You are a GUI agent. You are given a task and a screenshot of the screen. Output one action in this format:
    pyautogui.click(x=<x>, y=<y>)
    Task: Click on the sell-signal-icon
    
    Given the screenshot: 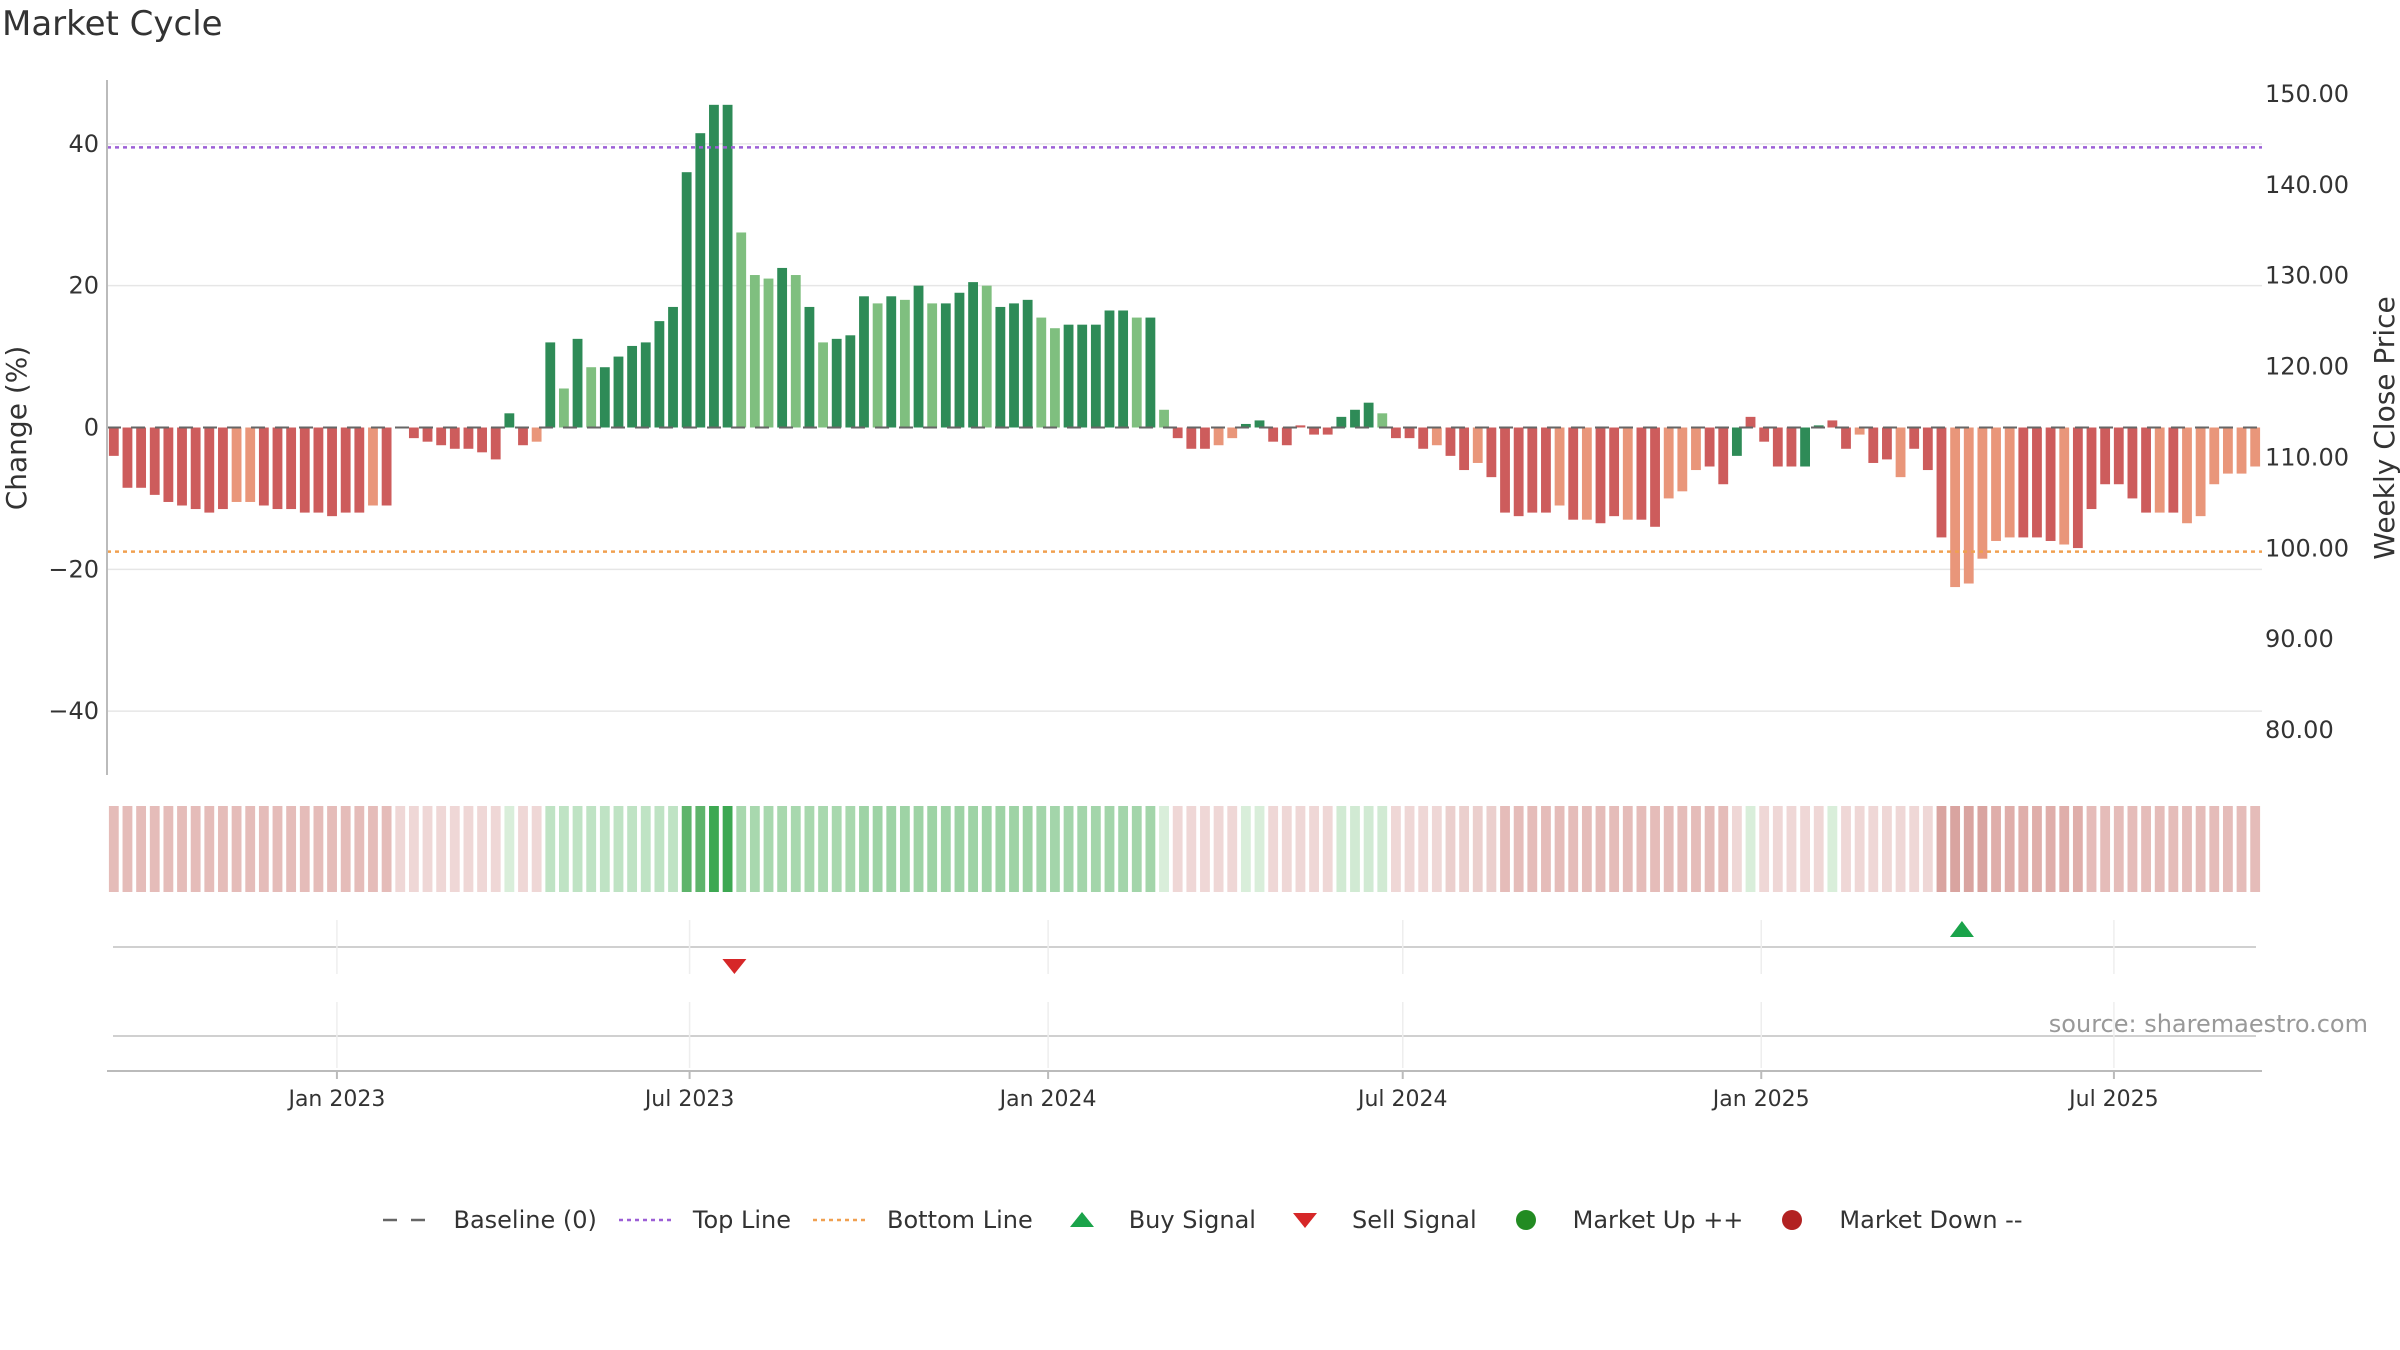 What is the action you would take?
    pyautogui.click(x=1307, y=1220)
    